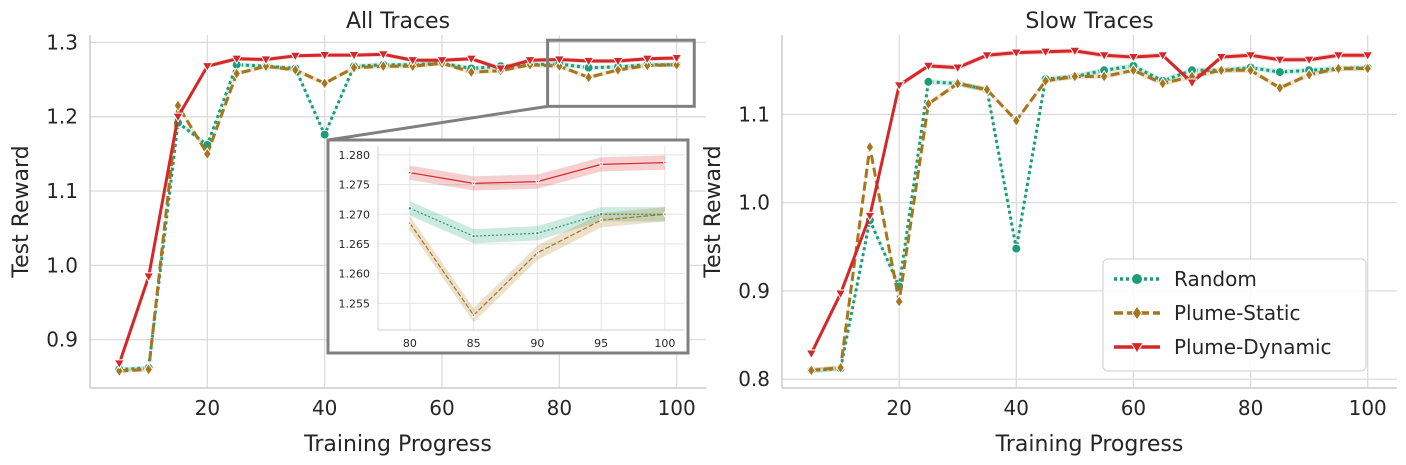  Describe the element at coordinates (1089, 21) in the screenshot. I see `chart-title: Slow Traces` at that location.